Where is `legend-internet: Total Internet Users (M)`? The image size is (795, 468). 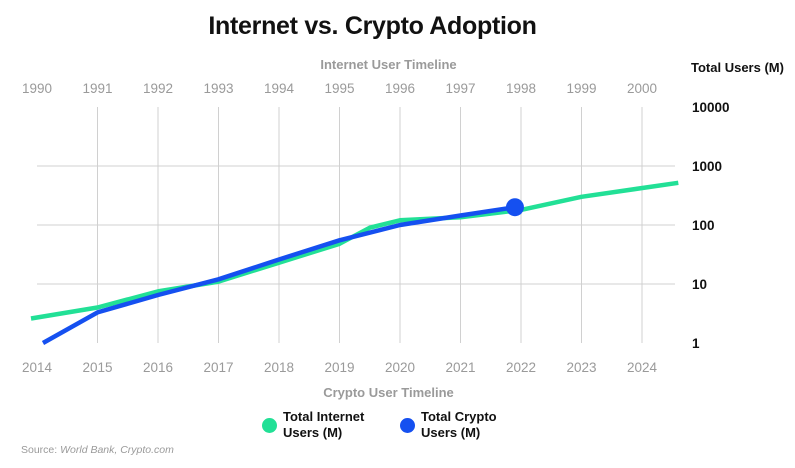
legend-internet: Total Internet Users (M) is located at coordinates (327, 425).